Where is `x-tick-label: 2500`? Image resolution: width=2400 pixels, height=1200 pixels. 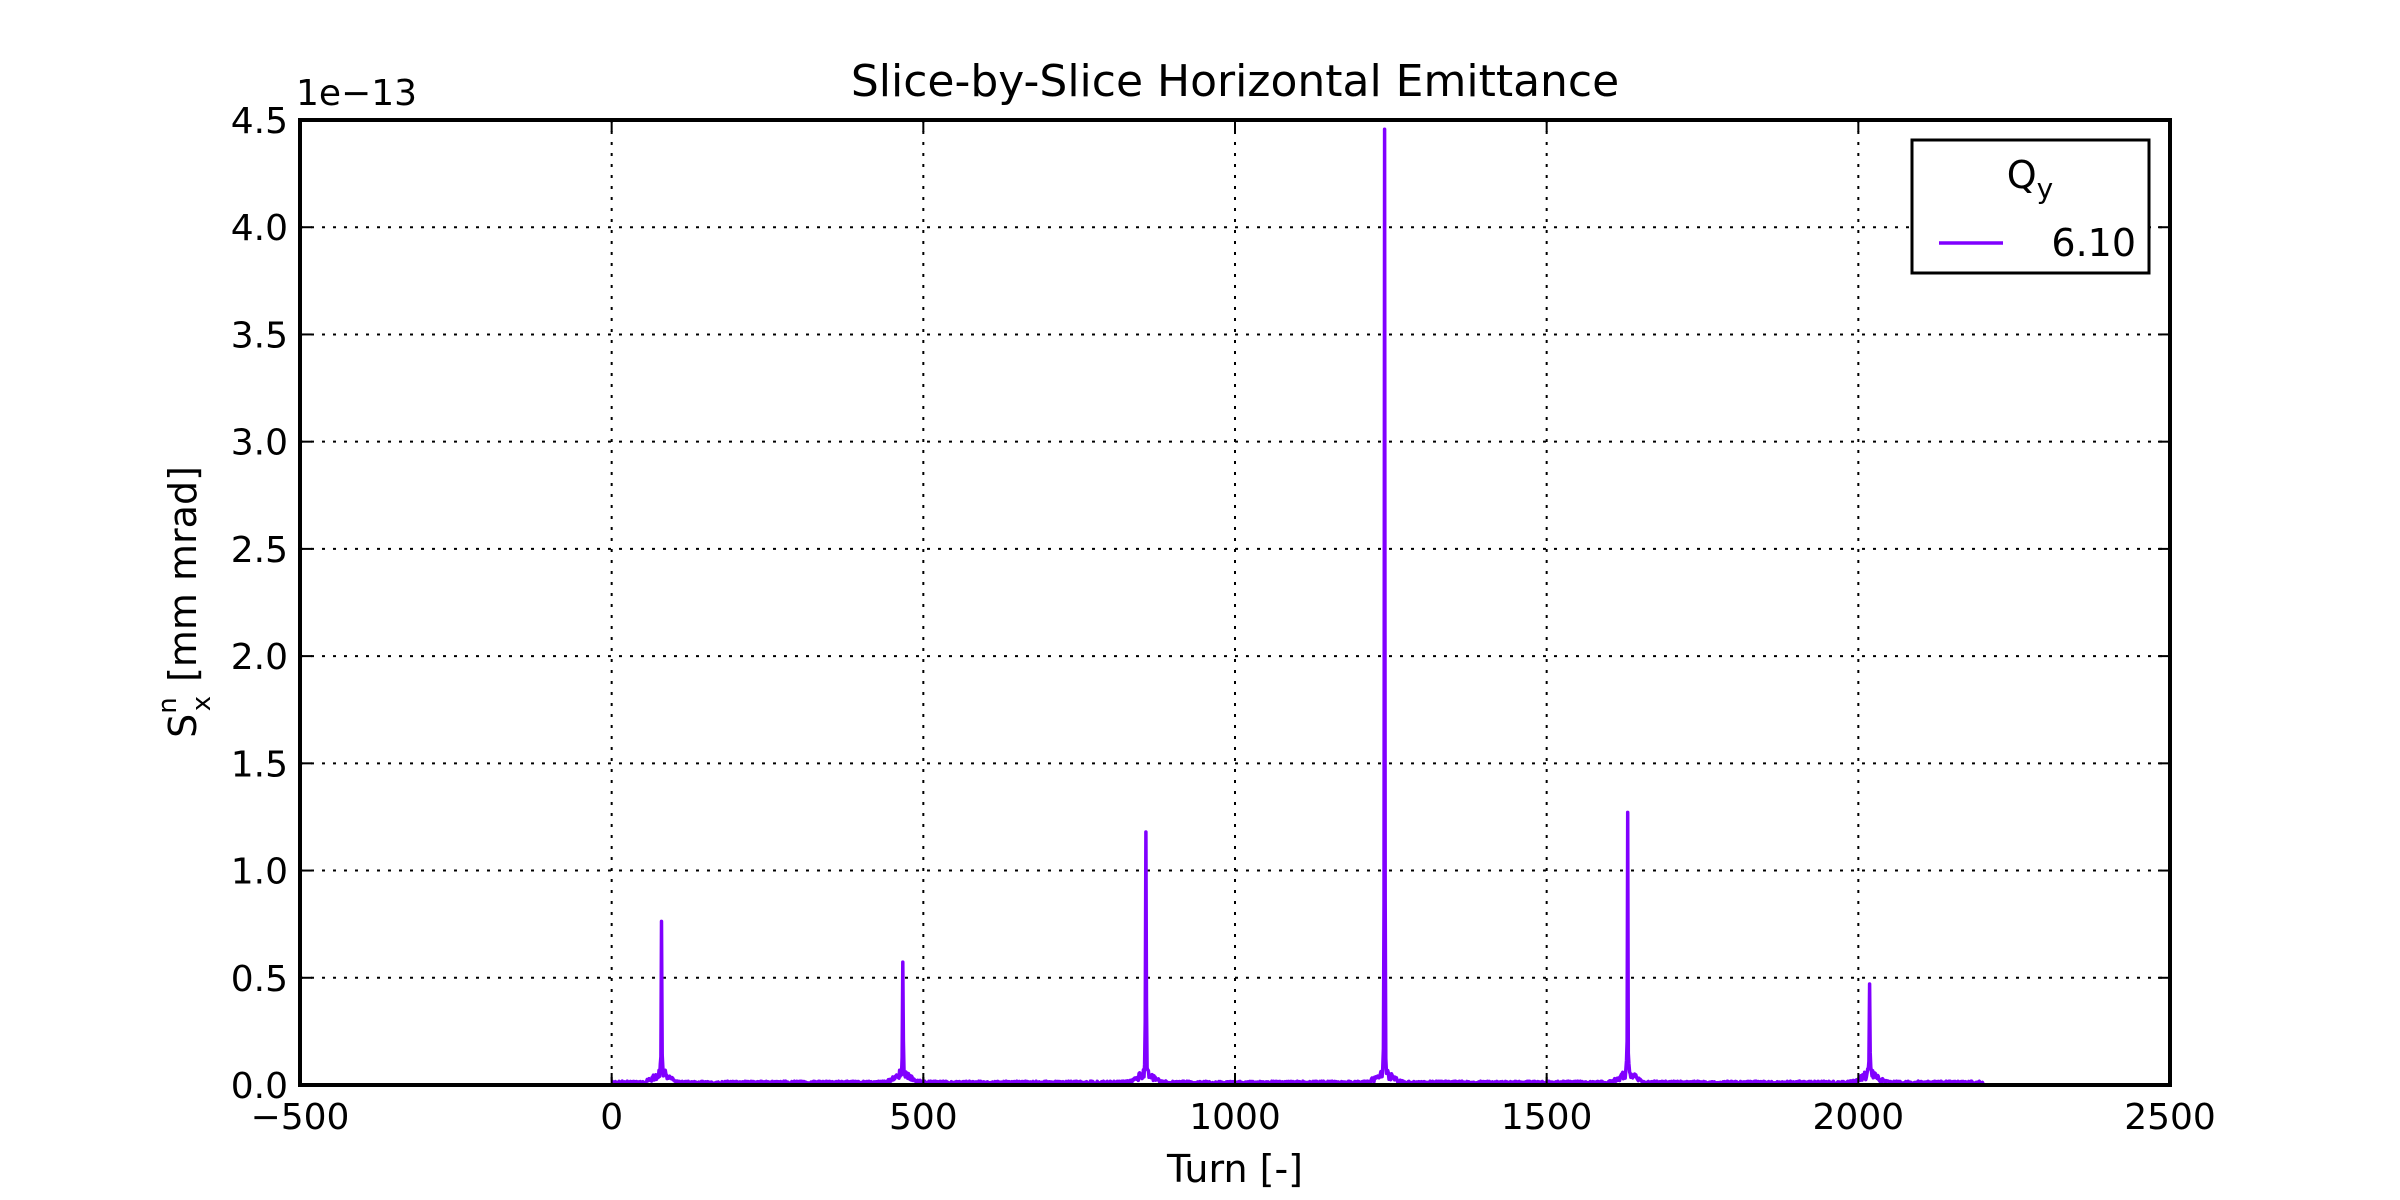
x-tick-label: 2500 is located at coordinates (2170, 1117).